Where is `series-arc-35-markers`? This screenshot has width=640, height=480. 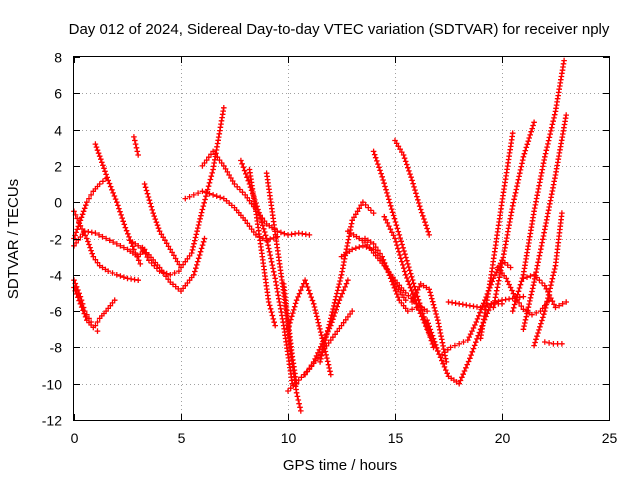 series-arc-35-markers is located at coordinates (544, 222).